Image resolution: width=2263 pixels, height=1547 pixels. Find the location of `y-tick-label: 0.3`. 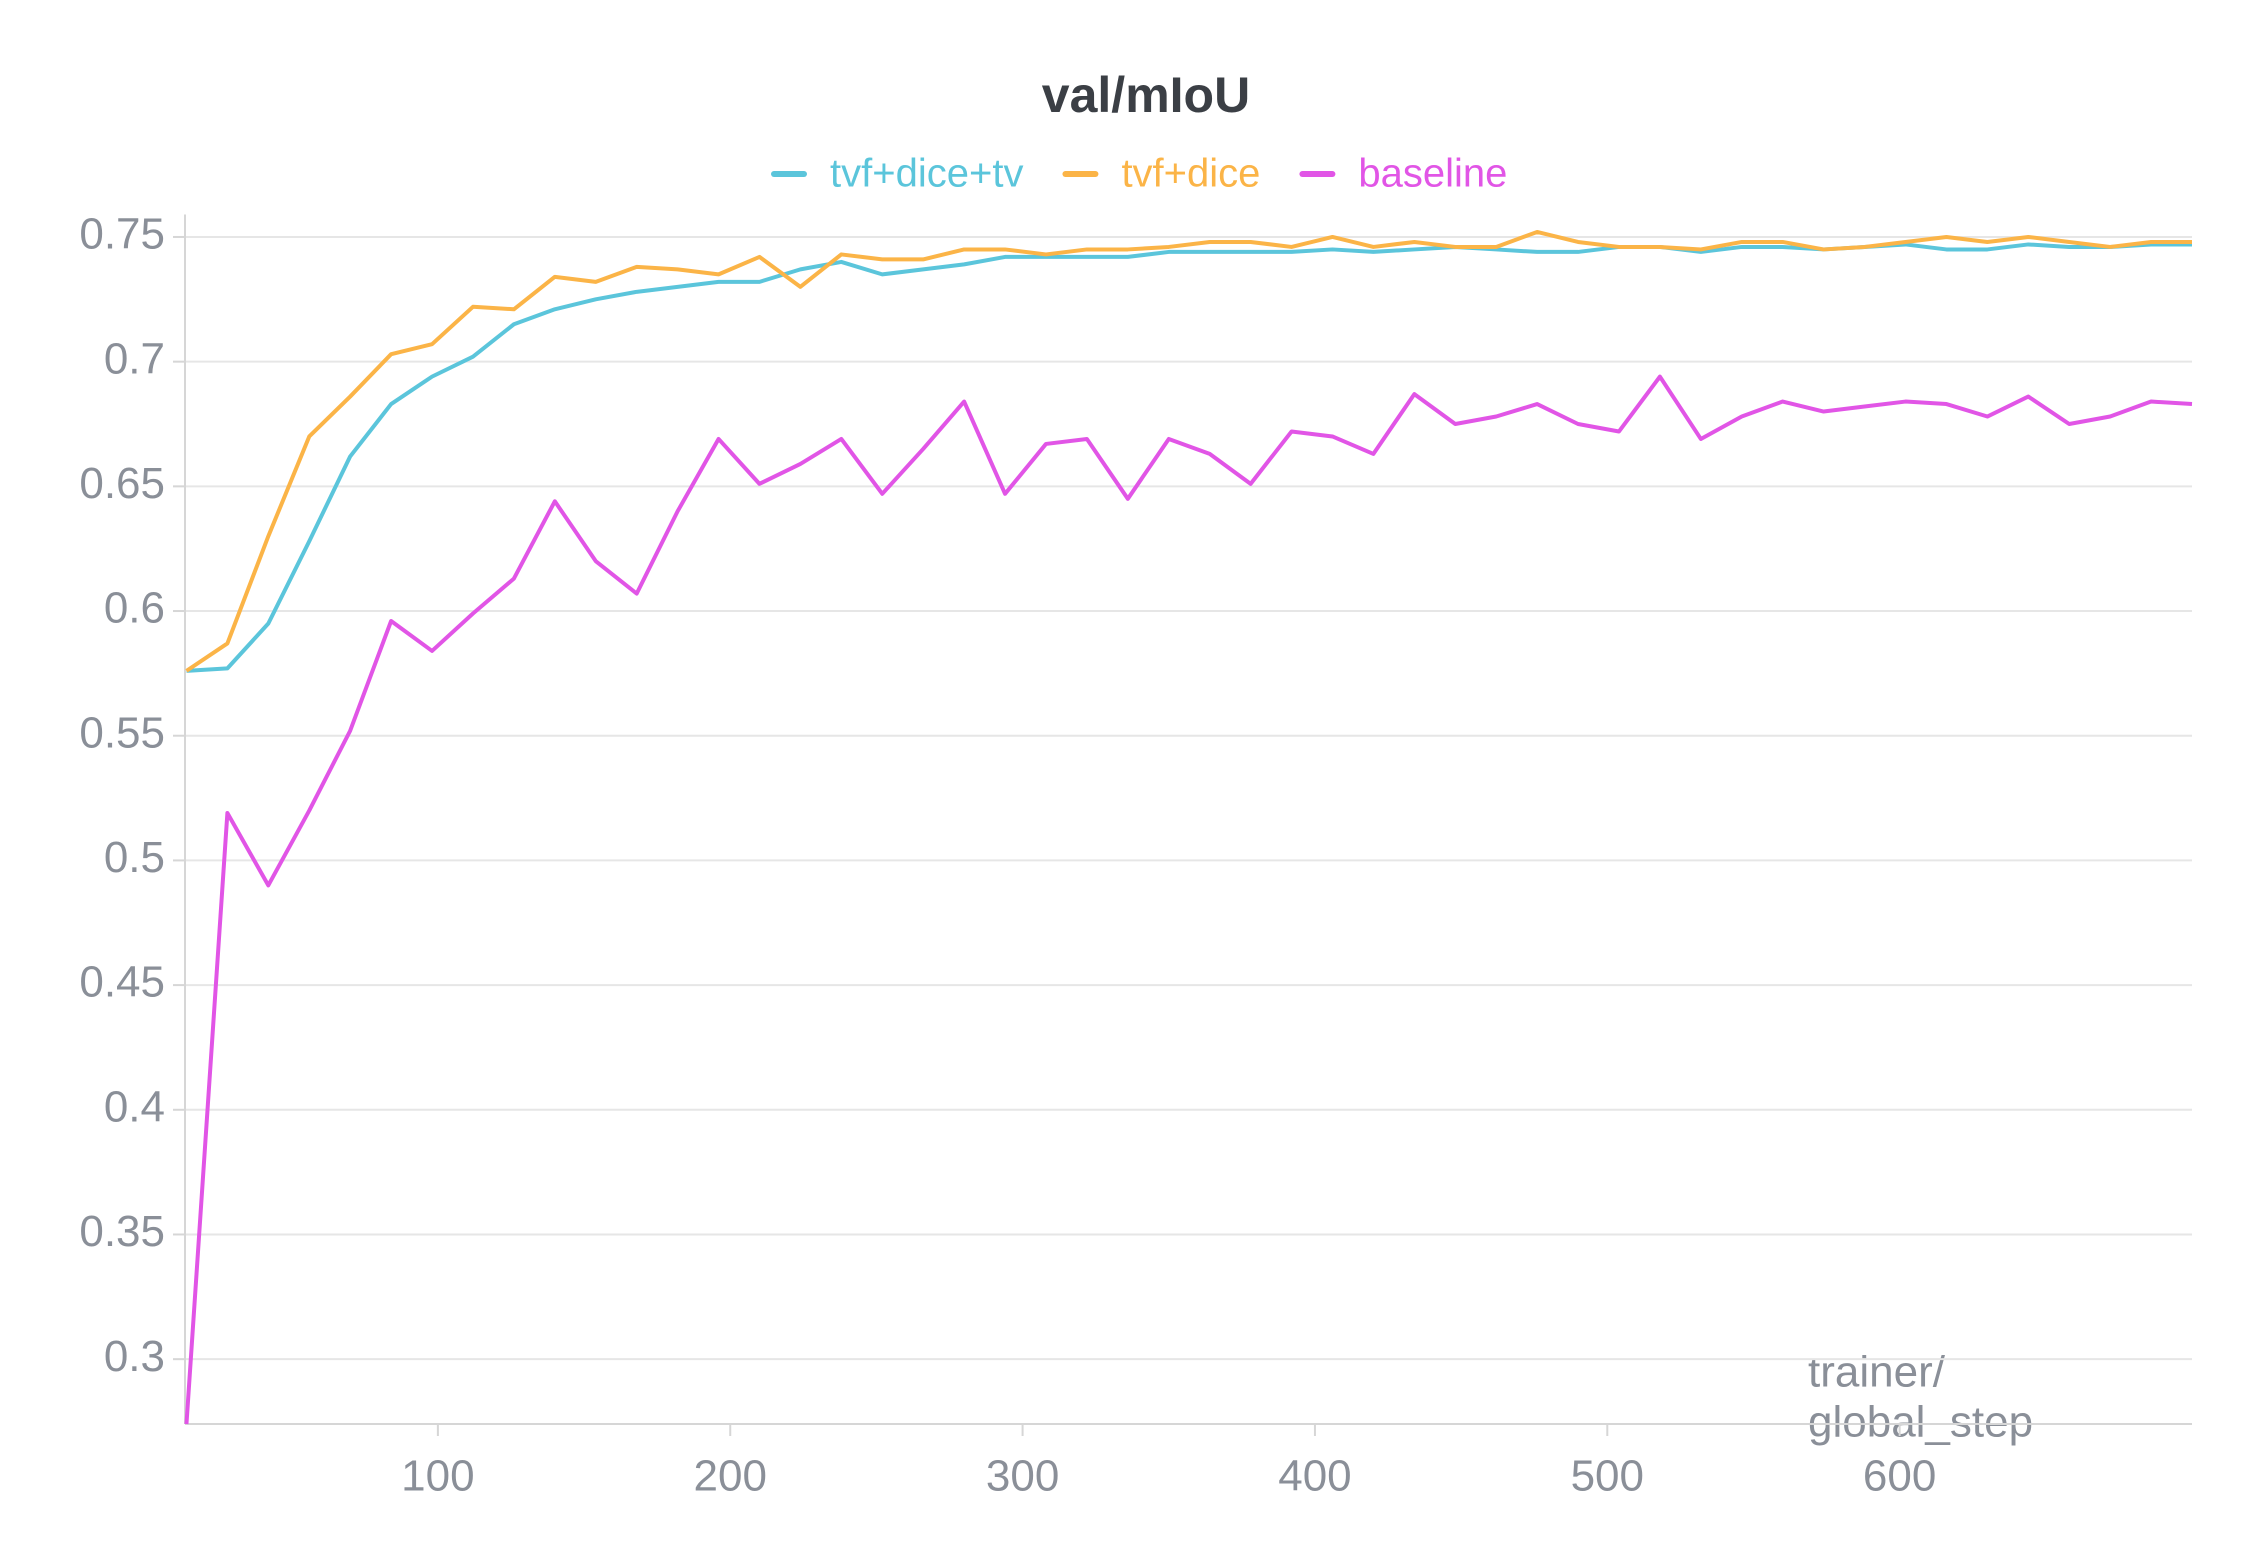

y-tick-label: 0.3 is located at coordinates (134, 1356).